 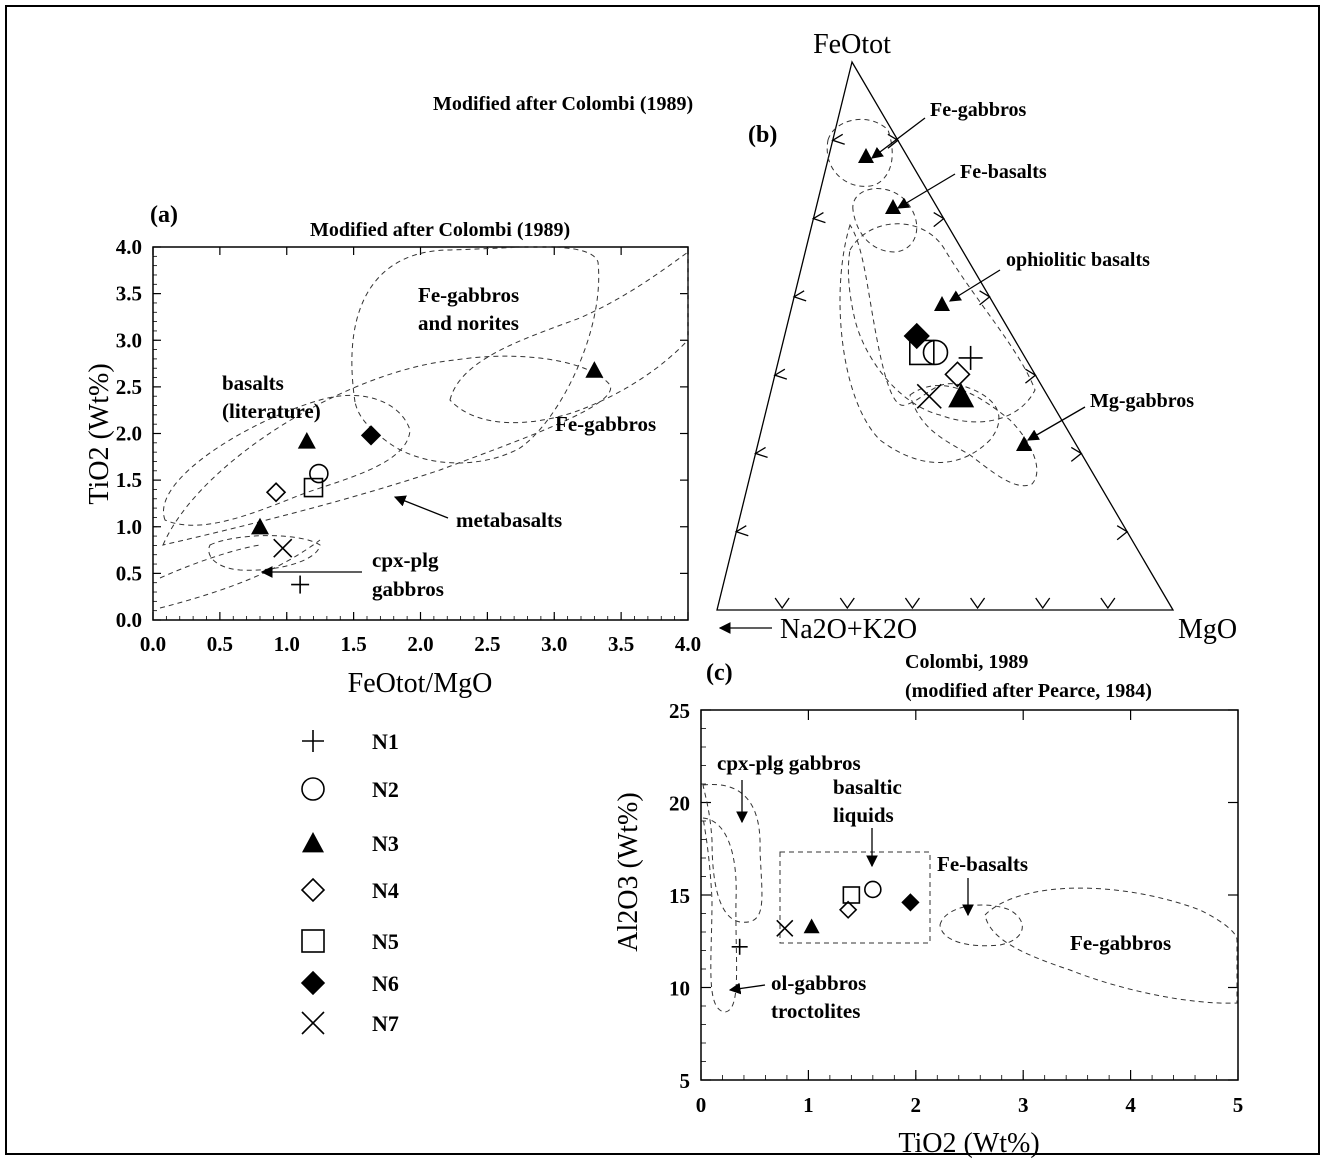 What do you see at coordinates (350, 941) in the screenshot?
I see `legend-item-N5: N5` at bounding box center [350, 941].